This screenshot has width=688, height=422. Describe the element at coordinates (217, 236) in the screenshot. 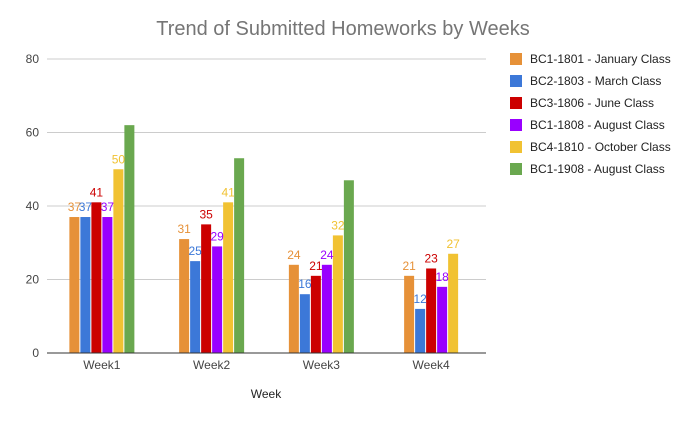

I see `data-label: 29` at that location.